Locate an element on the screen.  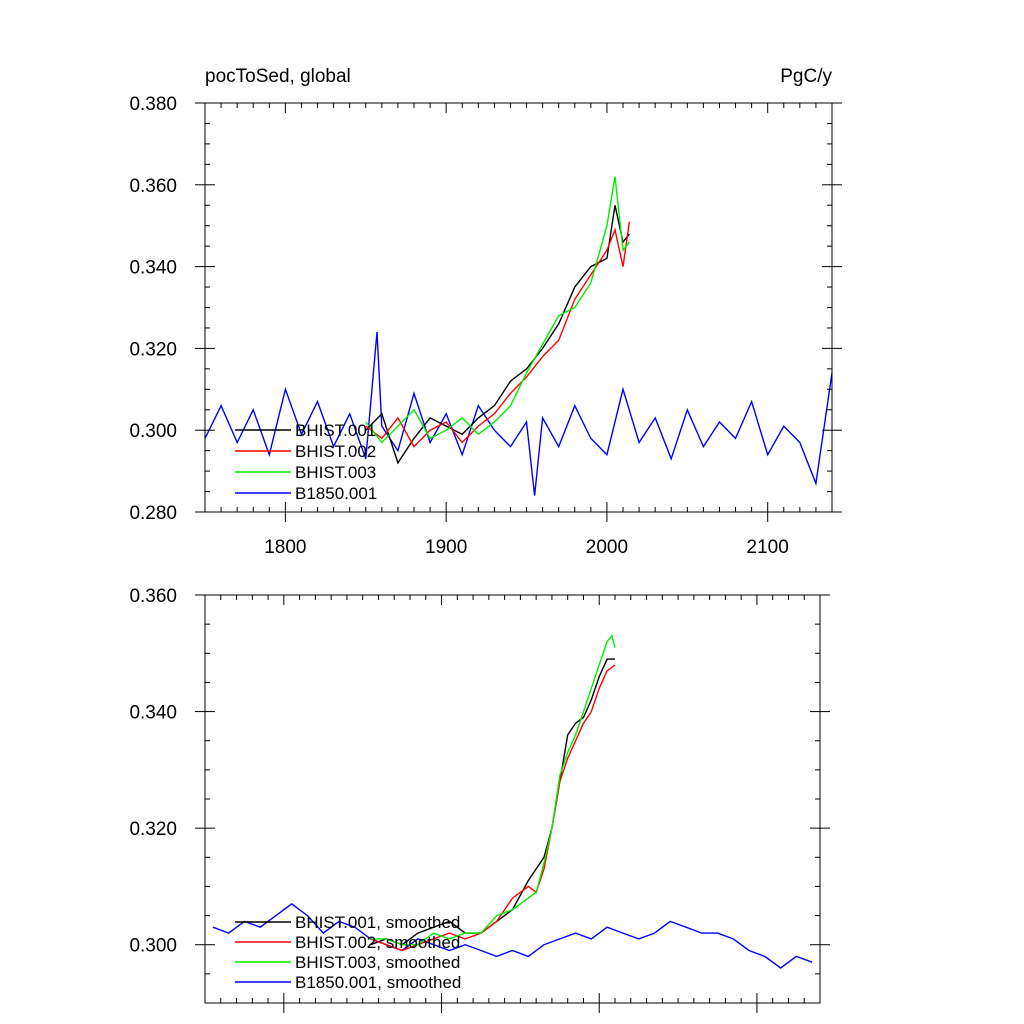
legend-label: BHIST.002 is located at coordinates (335, 451).